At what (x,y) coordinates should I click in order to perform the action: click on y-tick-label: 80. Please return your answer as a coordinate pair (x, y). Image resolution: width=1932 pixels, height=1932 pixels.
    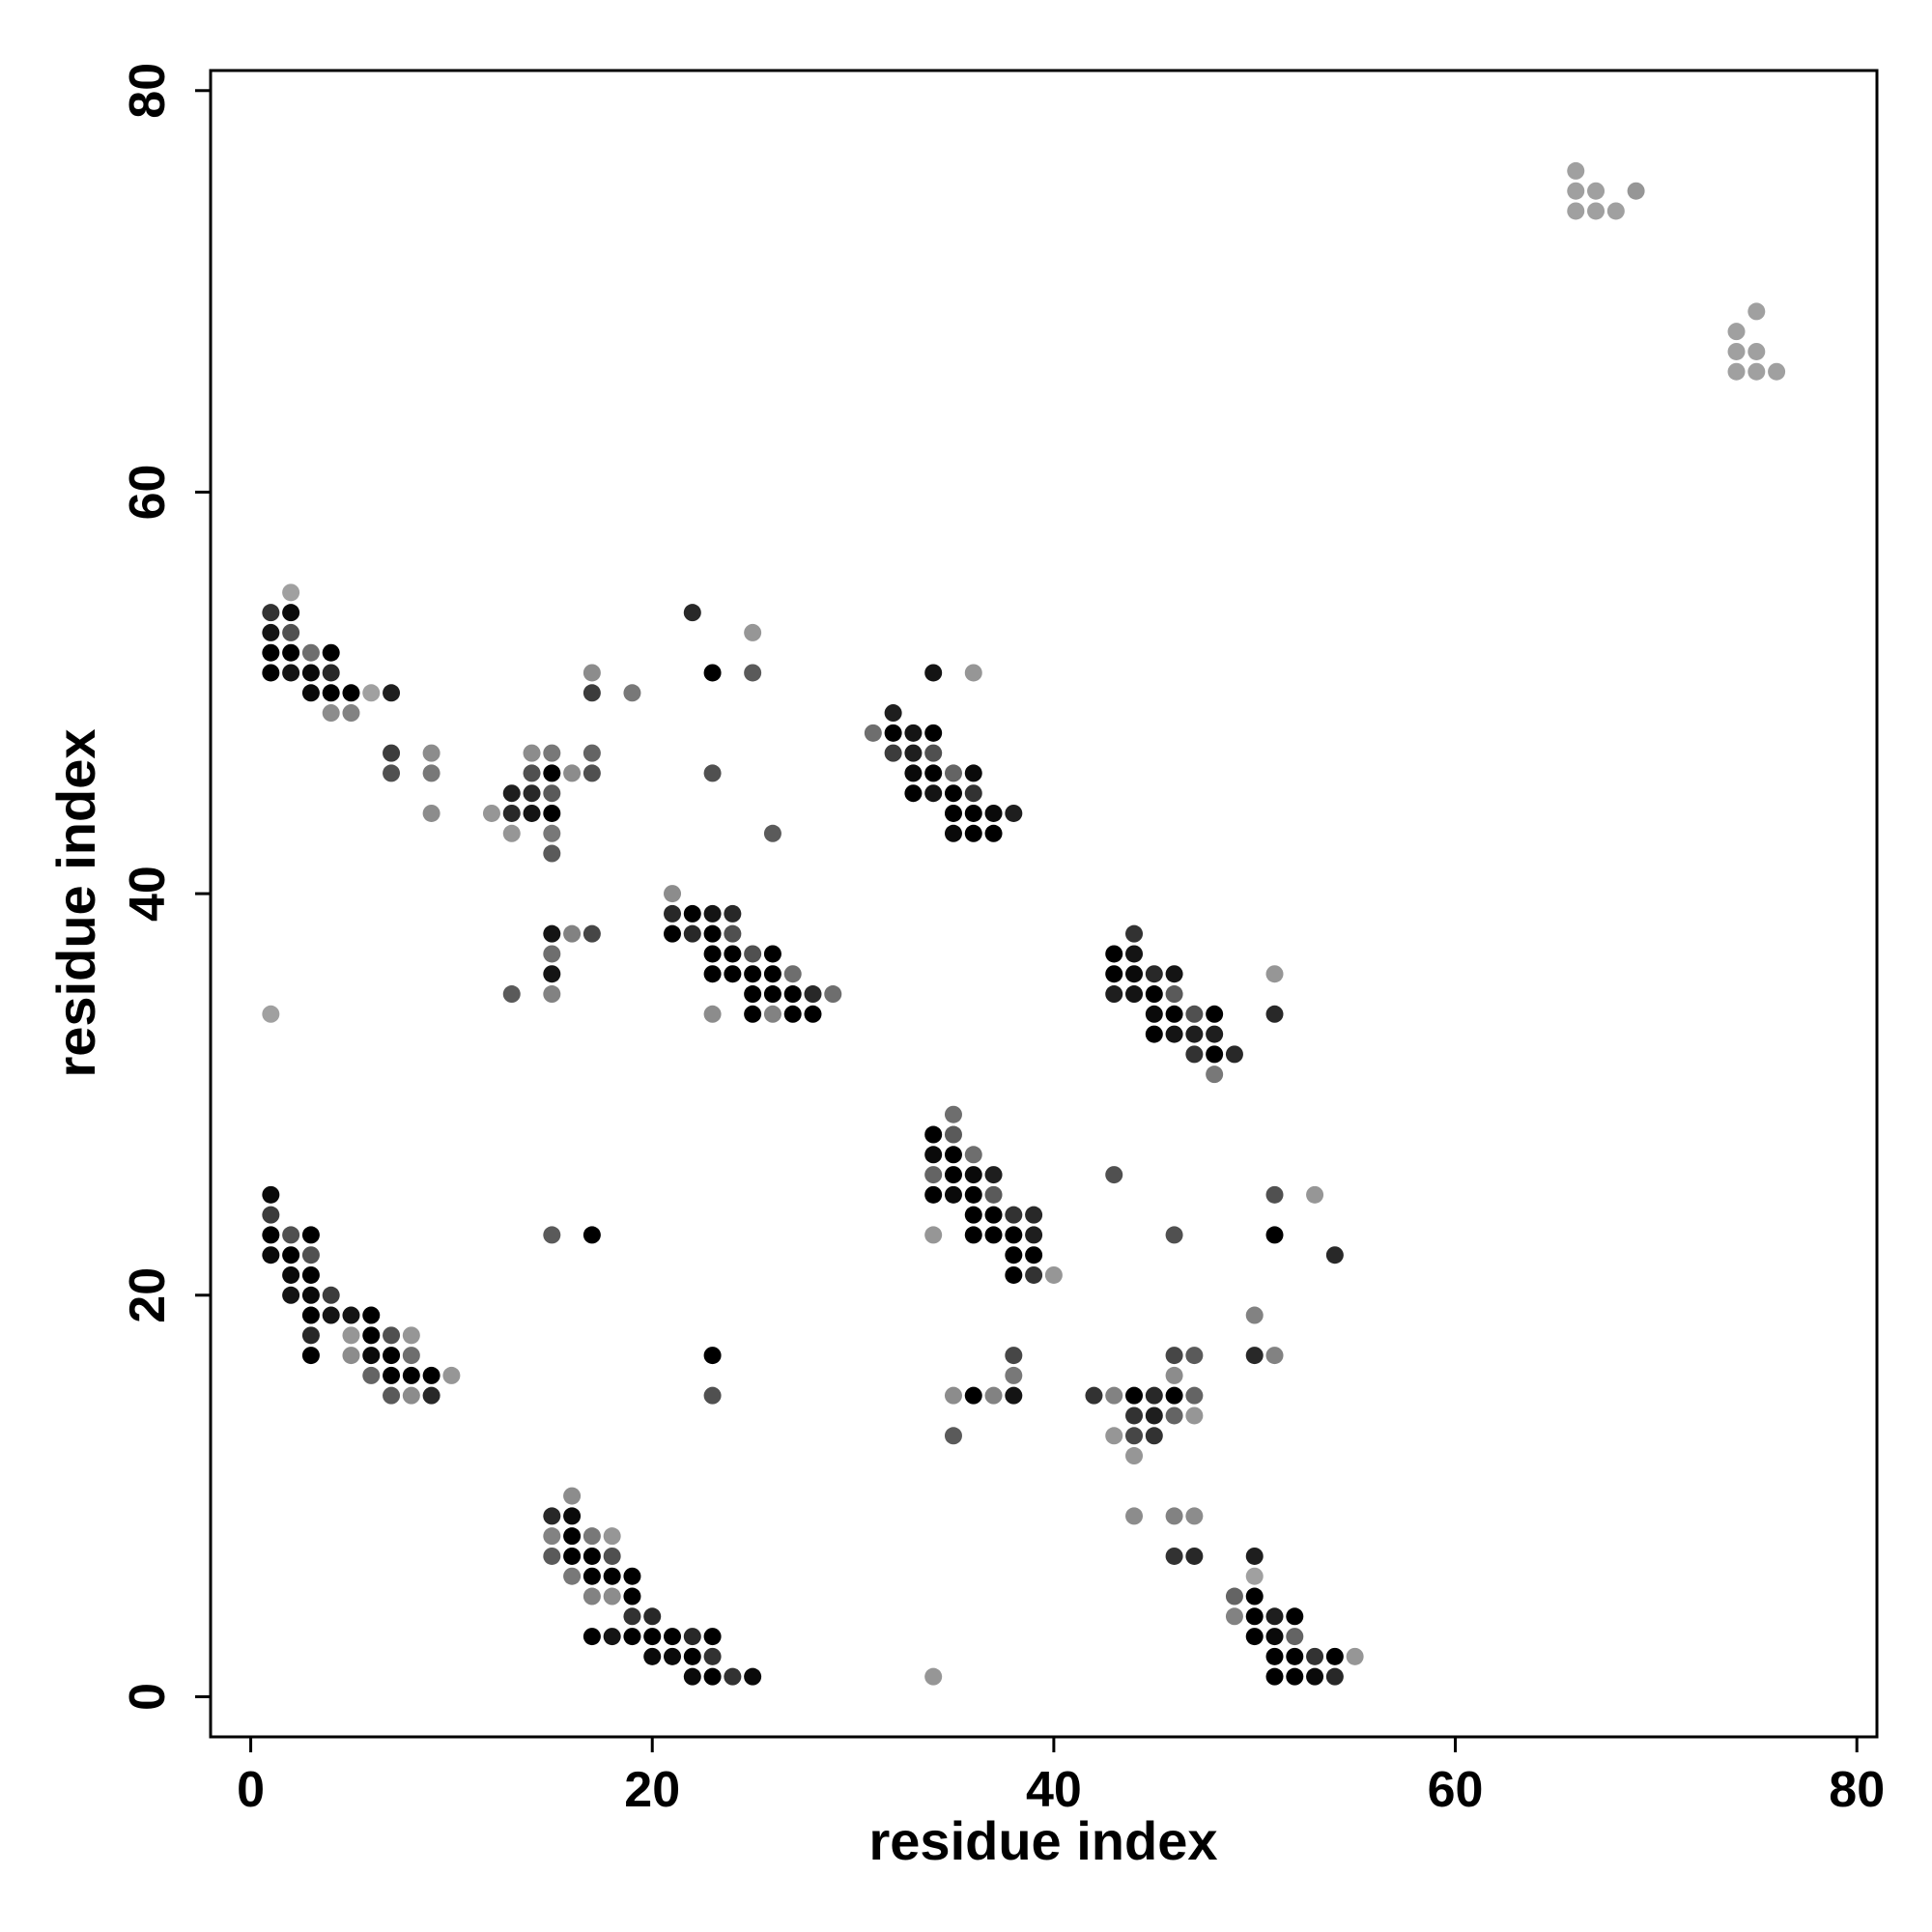
    Looking at the image, I should click on (148, 91).